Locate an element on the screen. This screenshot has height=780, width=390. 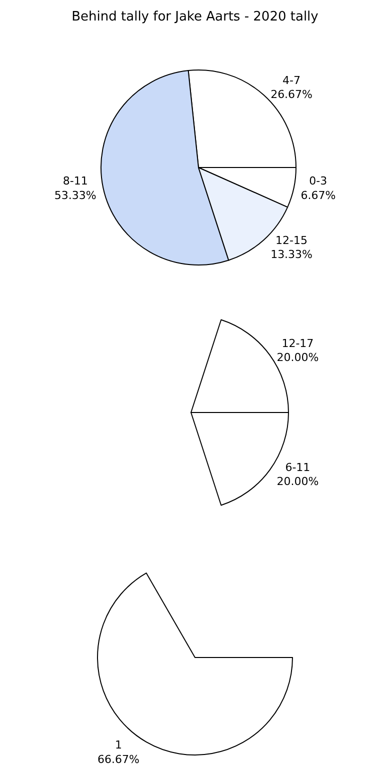
data-label: 66.67% is located at coordinates (118, 759).